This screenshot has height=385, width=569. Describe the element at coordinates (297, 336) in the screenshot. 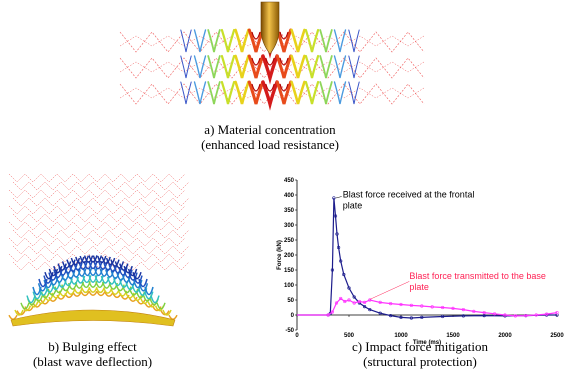

I see `x-tick-label: 0` at that location.